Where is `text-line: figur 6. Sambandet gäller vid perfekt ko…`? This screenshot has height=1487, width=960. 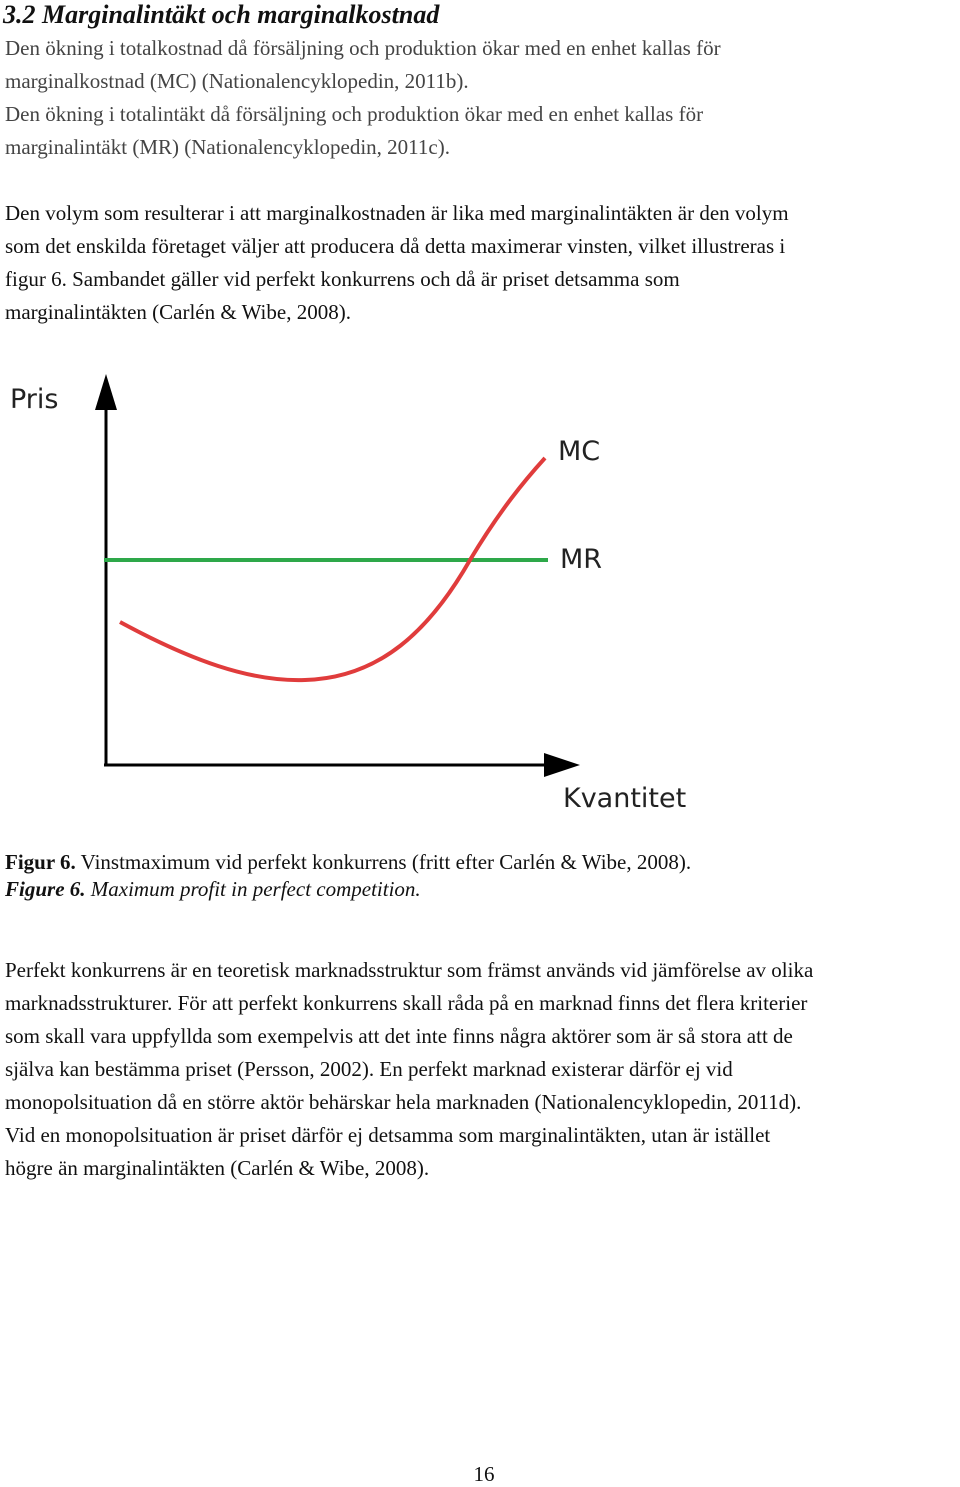
text-line: figur 6. Sambandet gäller vid perfekt ko… is located at coordinates (342, 279).